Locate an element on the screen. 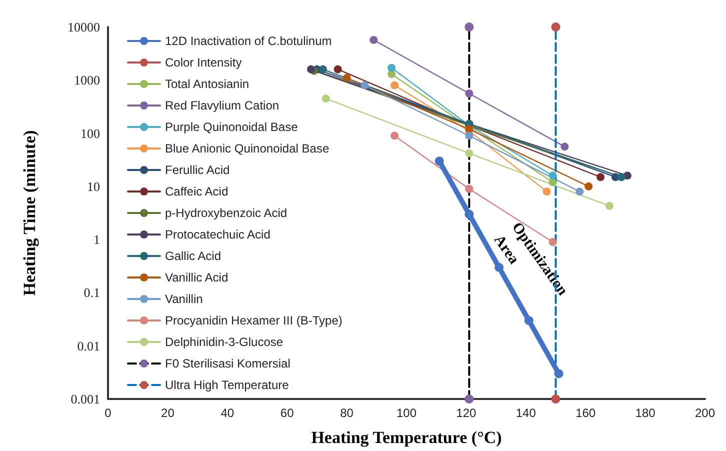 The width and height of the screenshot is (726, 451). legend-label: Ultra High Temperature is located at coordinates (227, 385).